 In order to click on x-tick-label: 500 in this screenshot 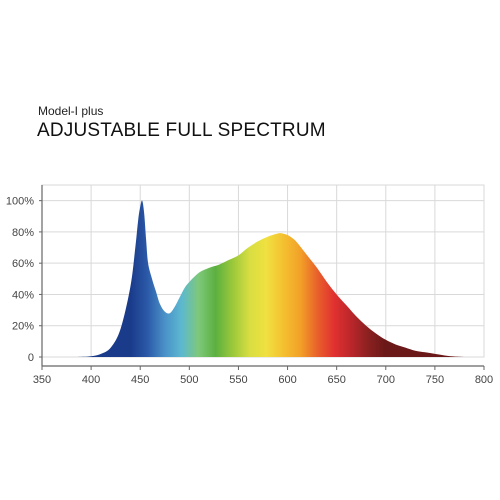, I will do `click(189, 380)`.